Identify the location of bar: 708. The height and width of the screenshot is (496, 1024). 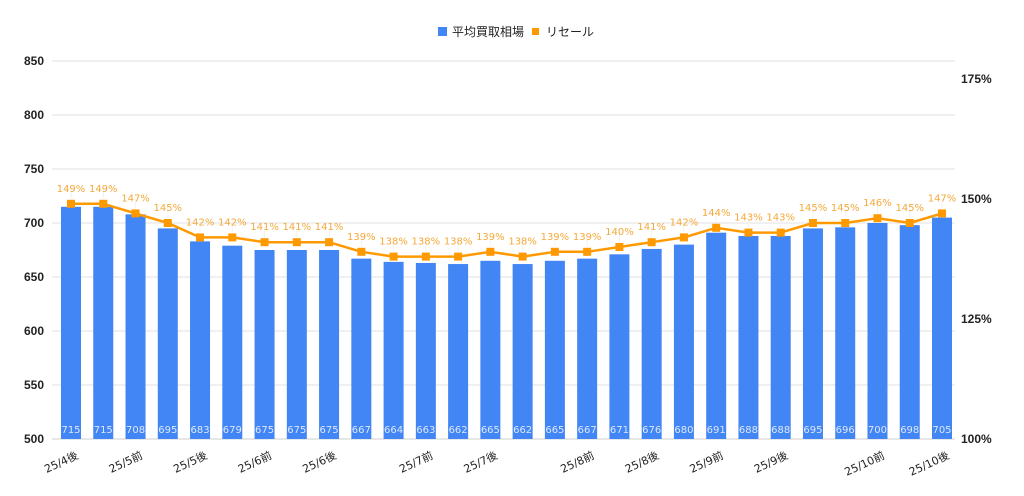
(135, 326).